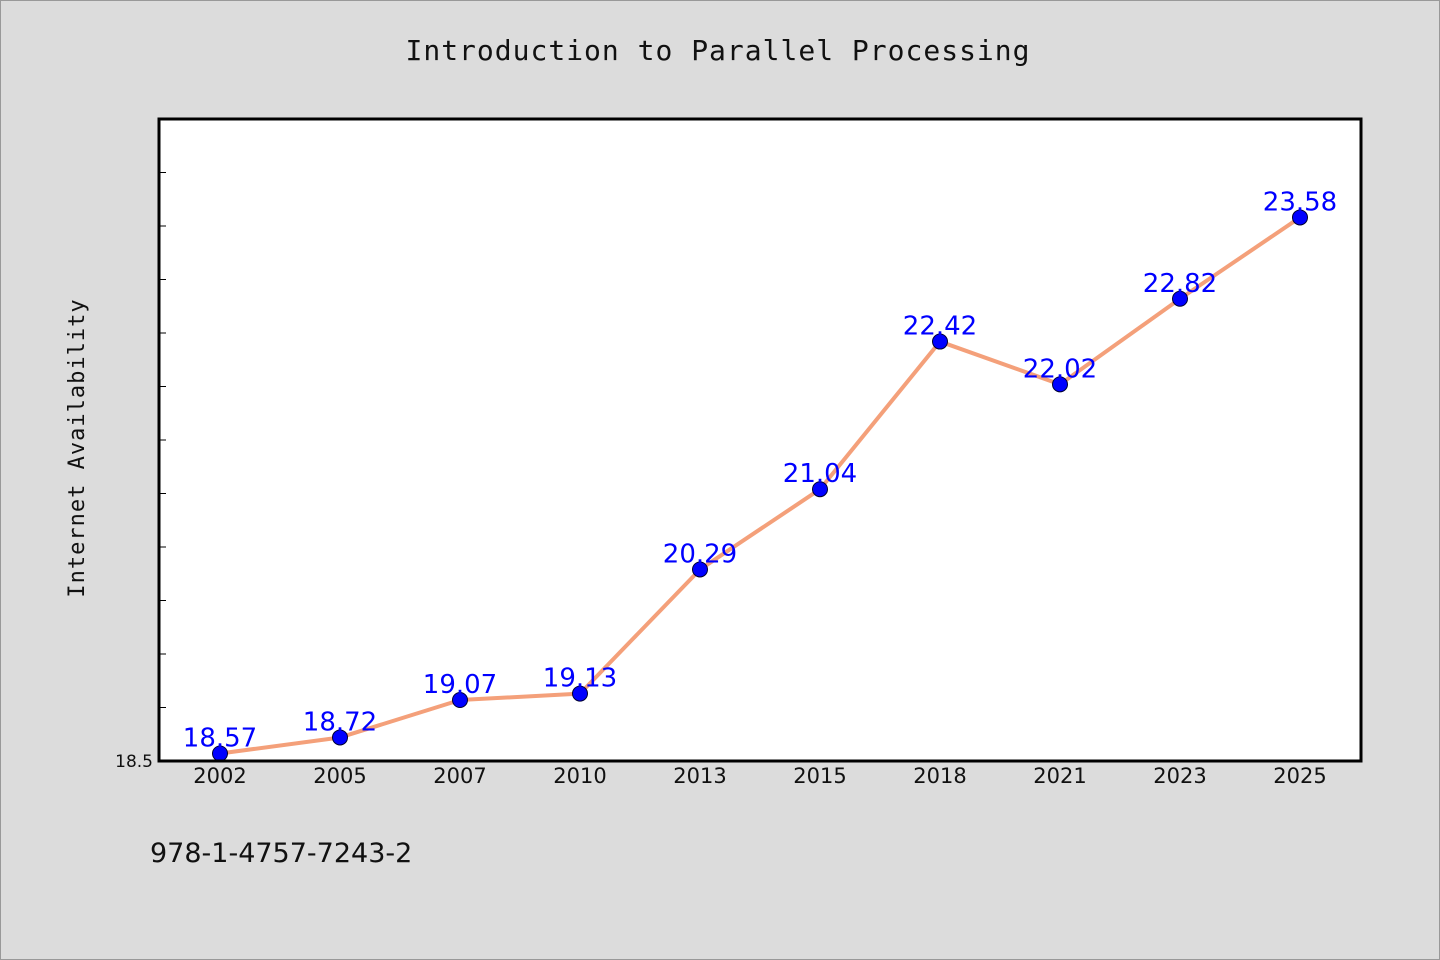 The image size is (1440, 960). Describe the element at coordinates (820, 474) in the screenshot. I see `data-label: 21.04` at that location.